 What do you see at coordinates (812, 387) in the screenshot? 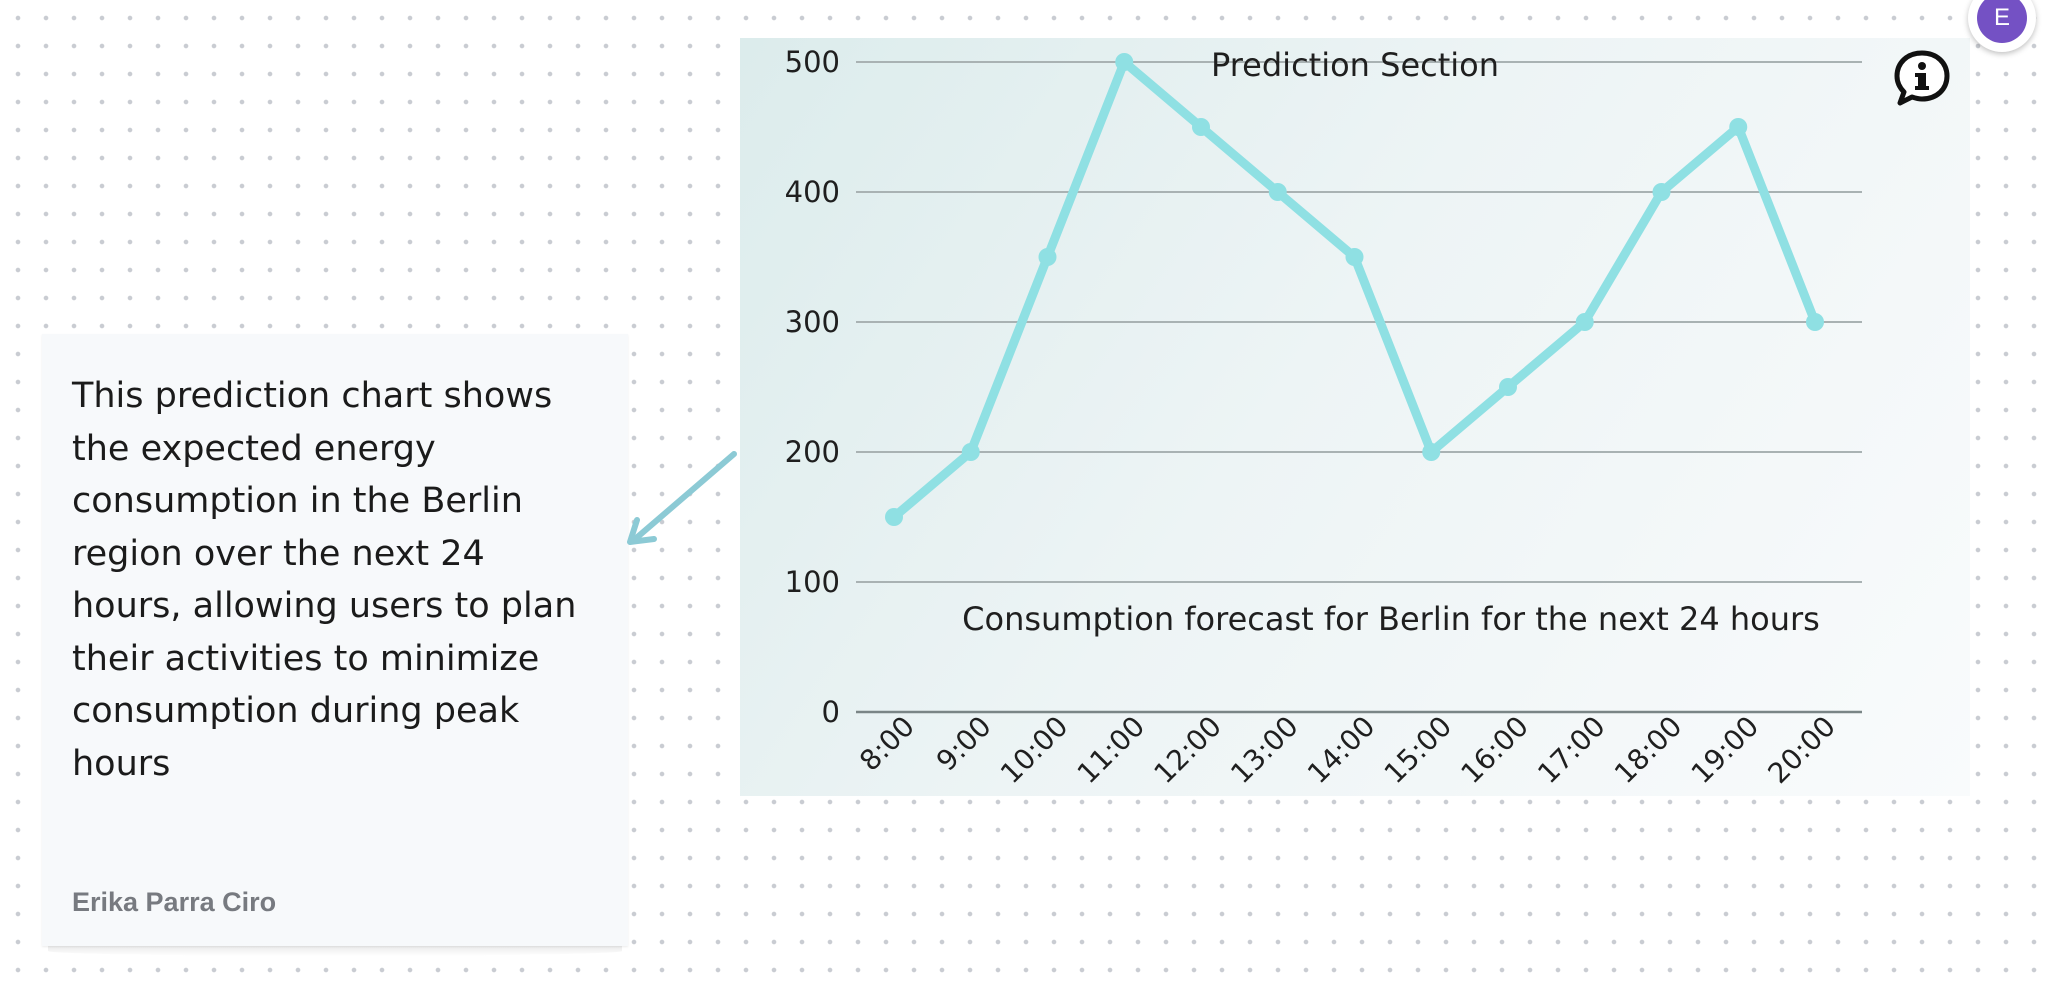
I see `y-axis-ticks: 0 100 200 300 400 500` at bounding box center [812, 387].